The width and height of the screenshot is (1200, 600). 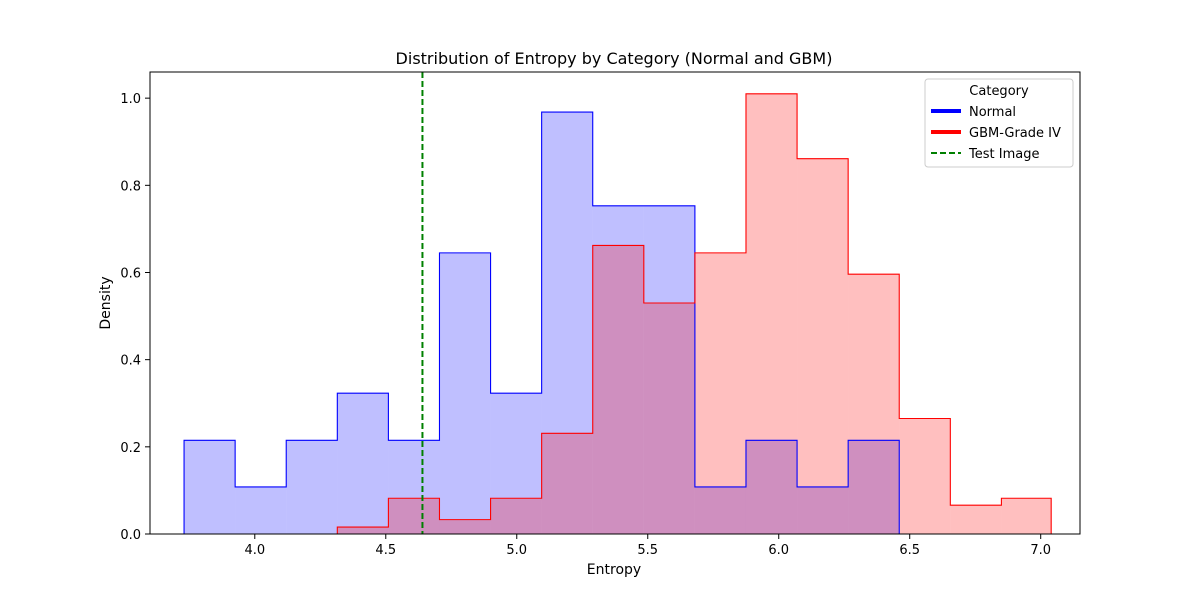 What do you see at coordinates (130, 448) in the screenshot?
I see `y-tick-label: 0.2` at bounding box center [130, 448].